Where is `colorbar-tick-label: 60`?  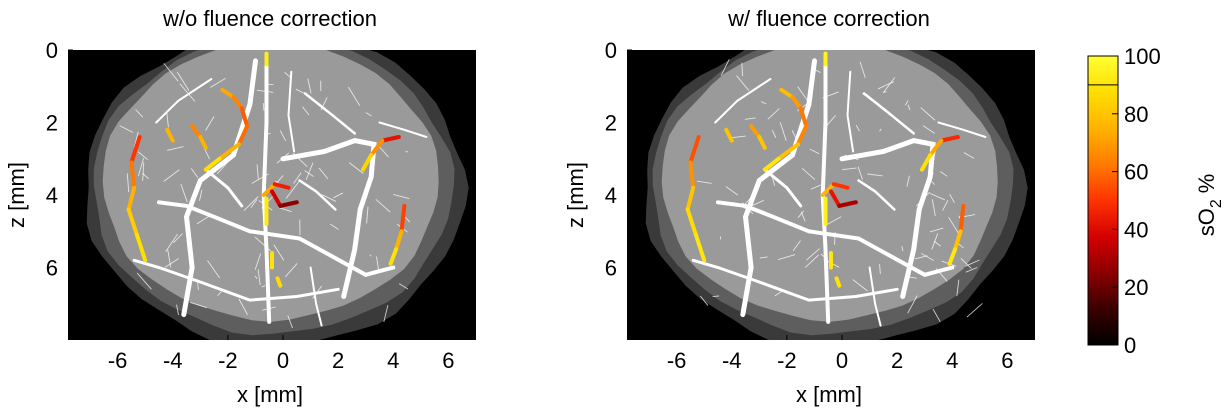 colorbar-tick-label: 60 is located at coordinates (1136, 172).